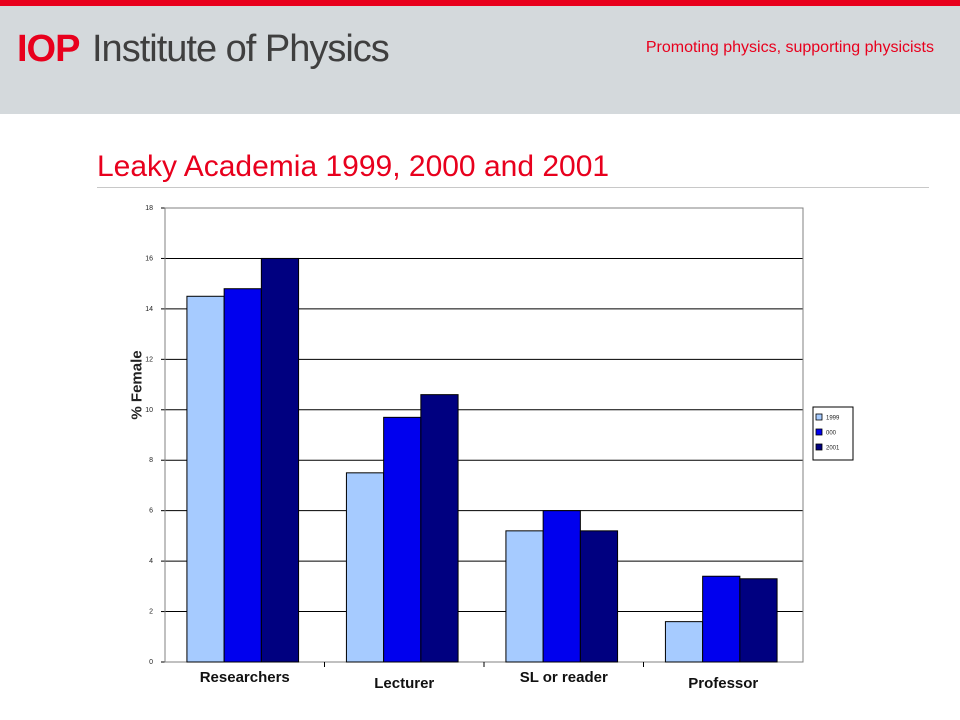 The height and width of the screenshot is (720, 960). What do you see at coordinates (833, 449) in the screenshot?
I see `legend-label: 2001` at bounding box center [833, 449].